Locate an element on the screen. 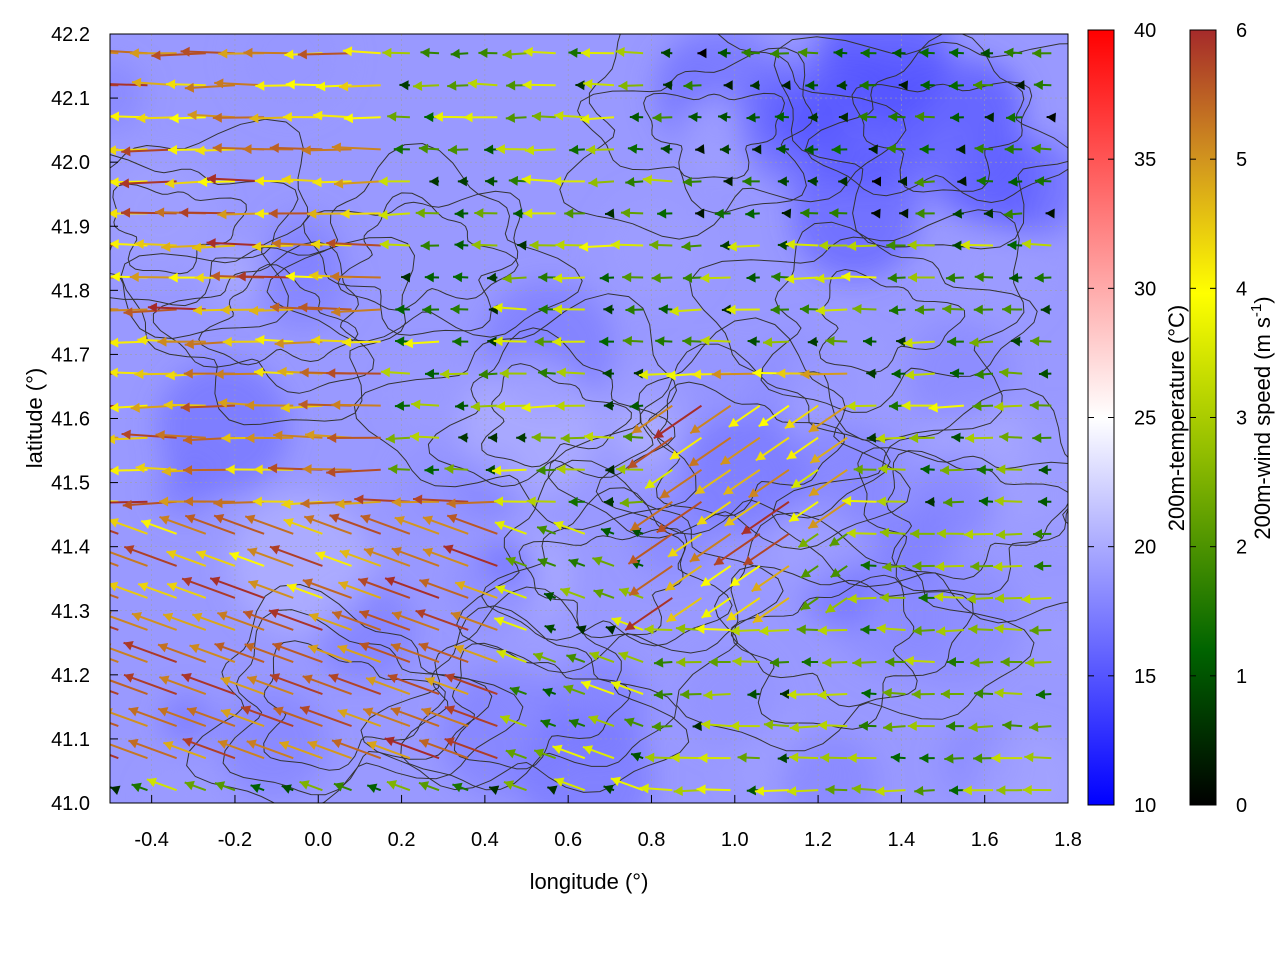  x-tick-label: 0.4 is located at coordinates (485, 840).